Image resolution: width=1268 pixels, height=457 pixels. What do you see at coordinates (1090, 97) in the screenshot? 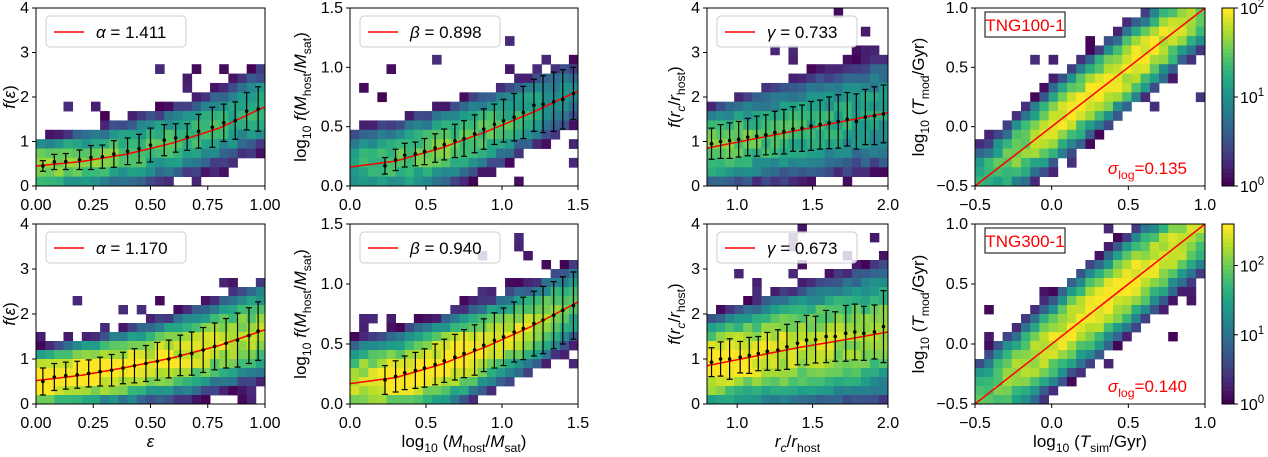
I see `axes-frame` at bounding box center [1090, 97].